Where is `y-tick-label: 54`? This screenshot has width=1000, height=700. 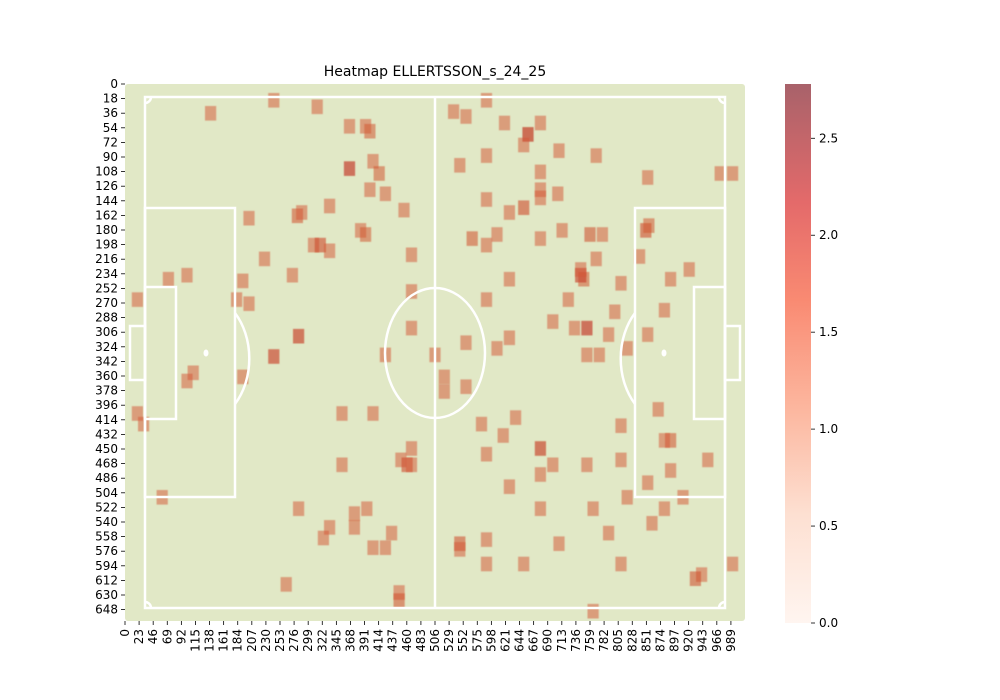 y-tick-label: 54 is located at coordinates (110, 128).